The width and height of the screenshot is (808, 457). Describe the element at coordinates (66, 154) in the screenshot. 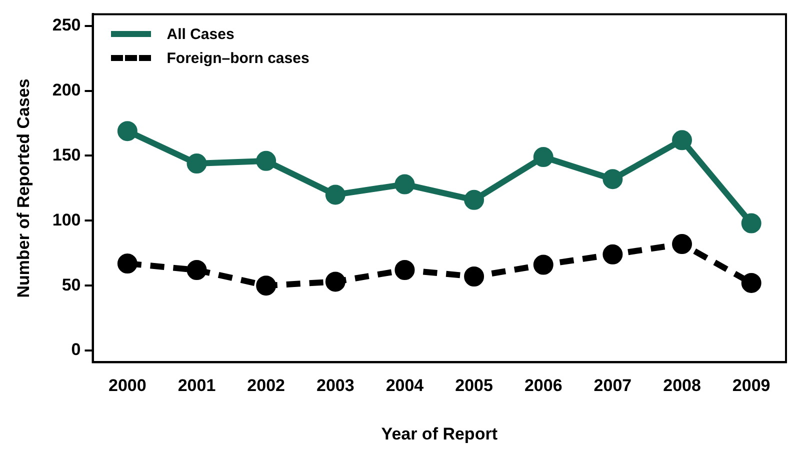

I see `y-tick-label: 150` at that location.